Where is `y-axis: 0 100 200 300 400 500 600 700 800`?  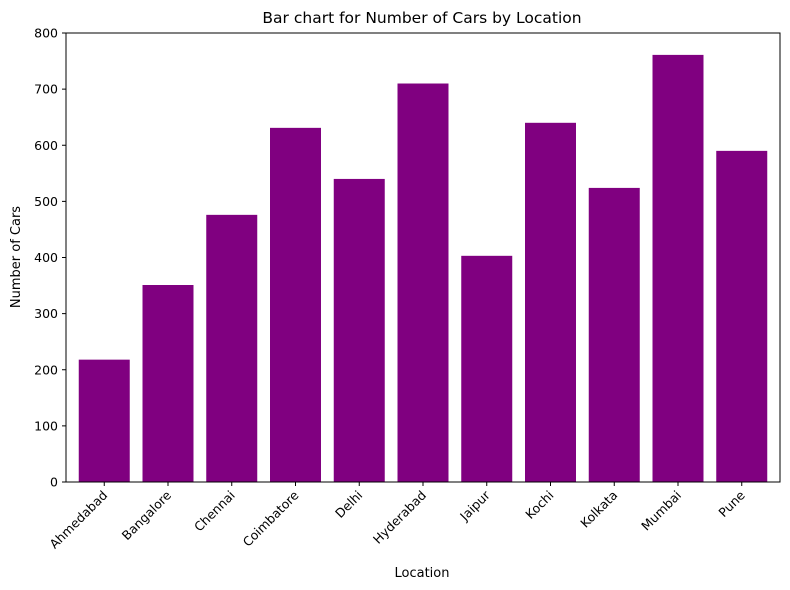 y-axis: 0 100 200 300 400 500 600 700 800 is located at coordinates (50, 258).